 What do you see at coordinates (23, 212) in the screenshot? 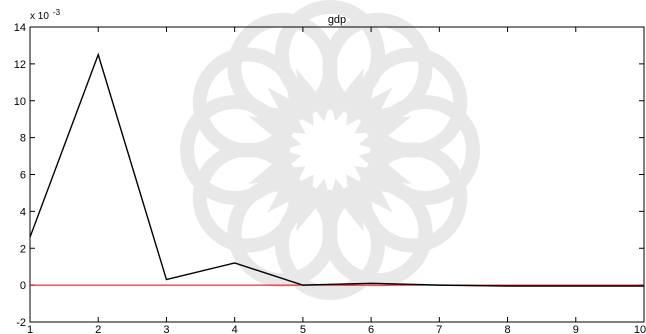
I see `y-tick-label: 4` at bounding box center [23, 212].